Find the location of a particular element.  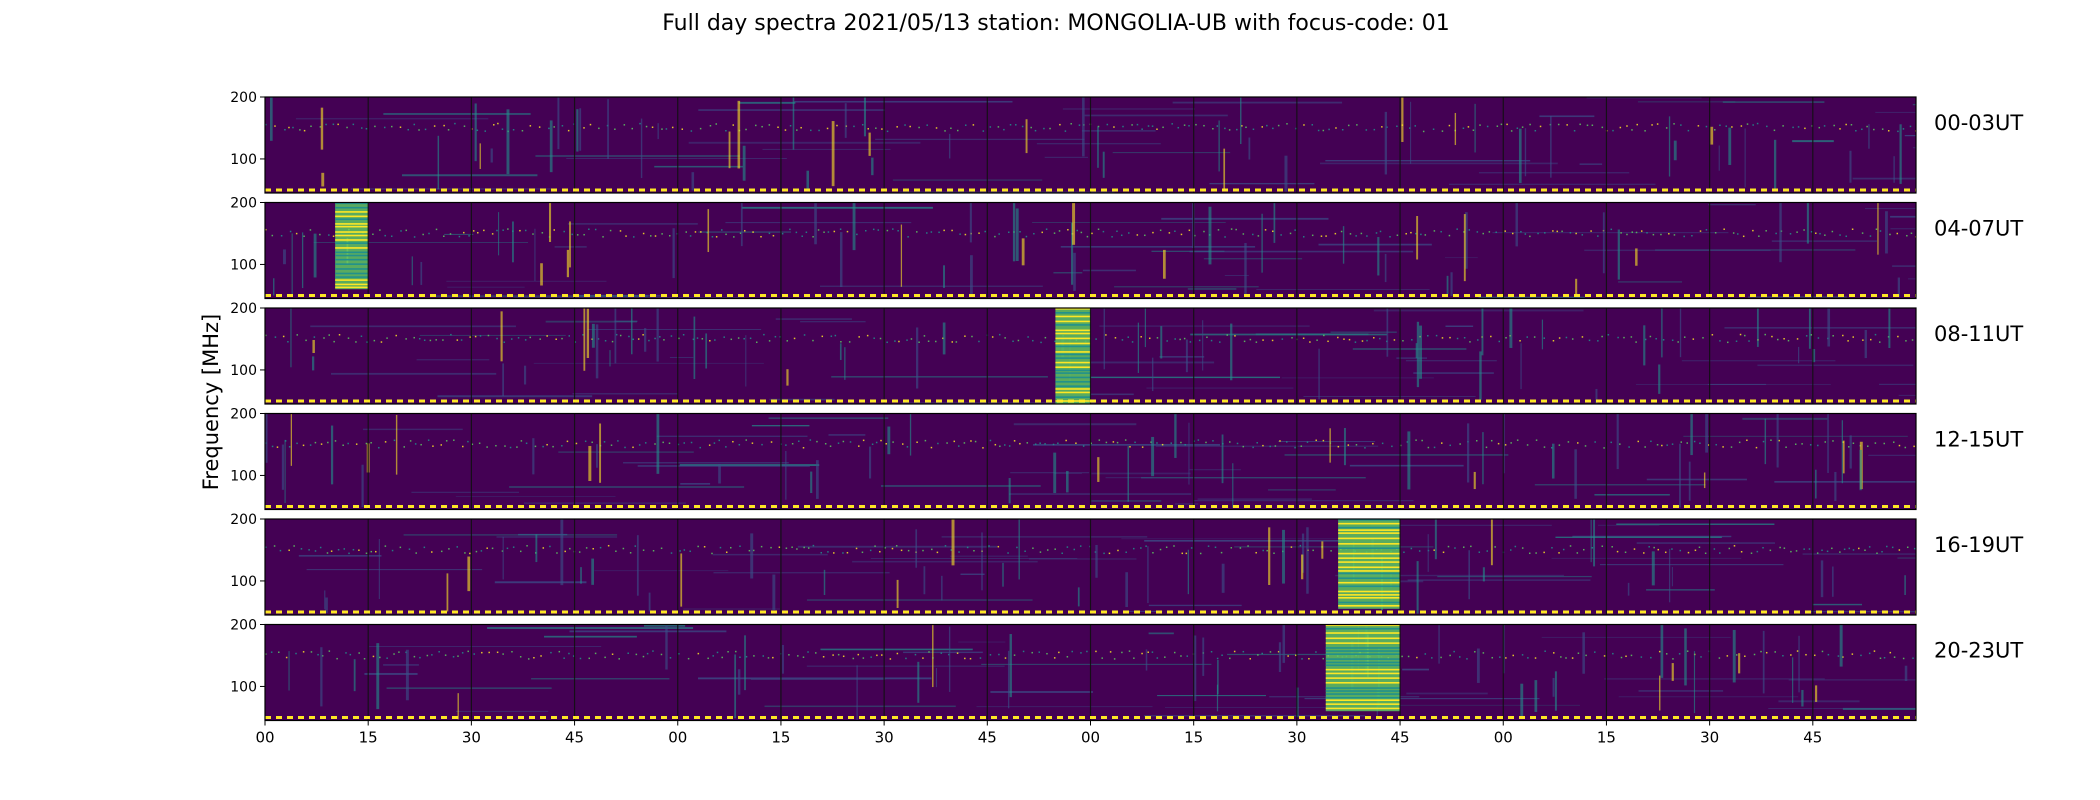

spectrum-panel: 100 200 08-11UT is located at coordinates (1126, 353).